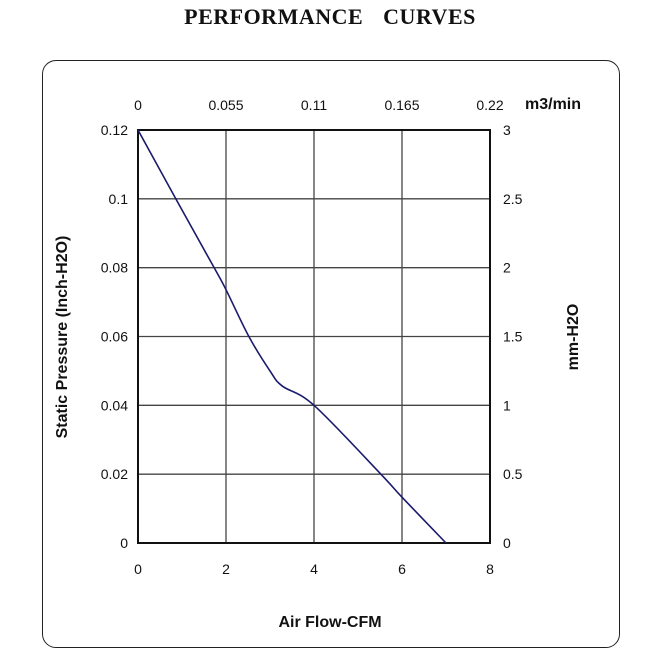 The image size is (660, 658). I want to click on y2-tick-label: 3, so click(507, 130).